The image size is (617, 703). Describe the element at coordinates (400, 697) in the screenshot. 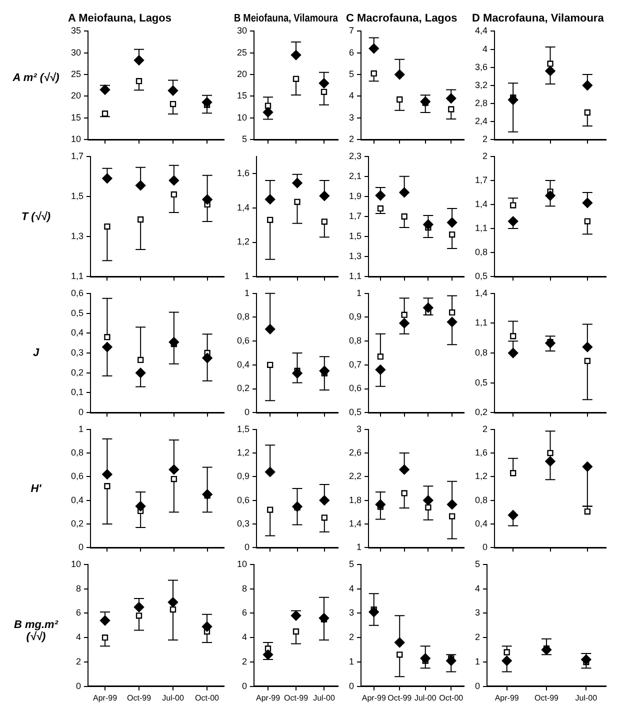

I see `x-tick-label: Oct-99` at that location.